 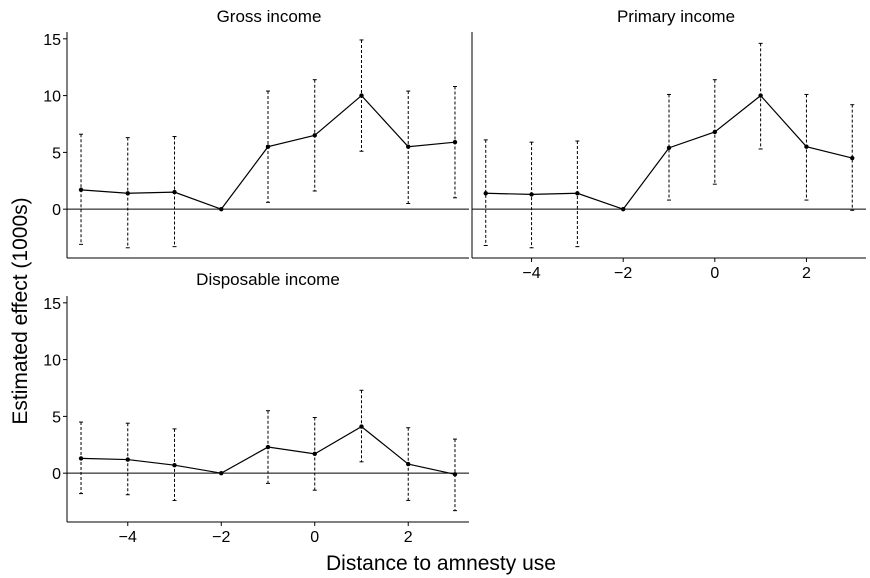 I want to click on panel-title: Gross income, so click(x=269, y=16).